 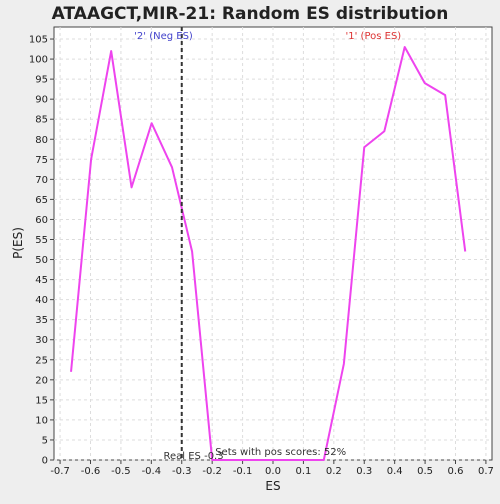 I want to click on y-tick-label: 30, so click(x=41, y=340).